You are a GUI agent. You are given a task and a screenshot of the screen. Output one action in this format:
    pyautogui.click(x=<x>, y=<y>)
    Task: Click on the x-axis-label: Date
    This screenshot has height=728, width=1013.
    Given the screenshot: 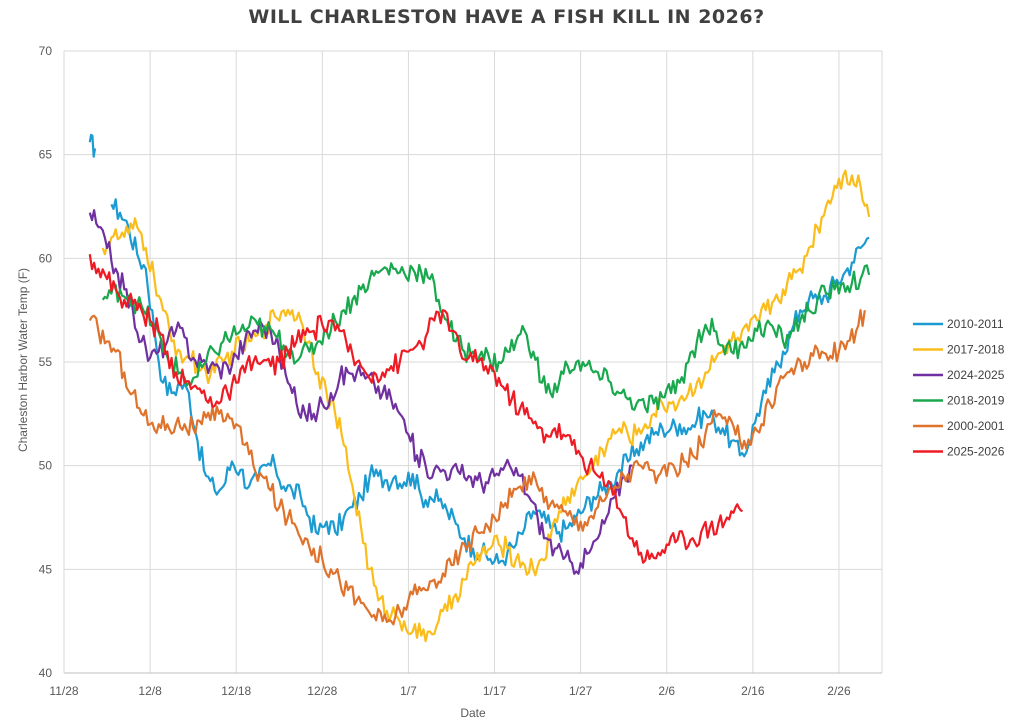 What is the action you would take?
    pyautogui.click(x=473, y=713)
    